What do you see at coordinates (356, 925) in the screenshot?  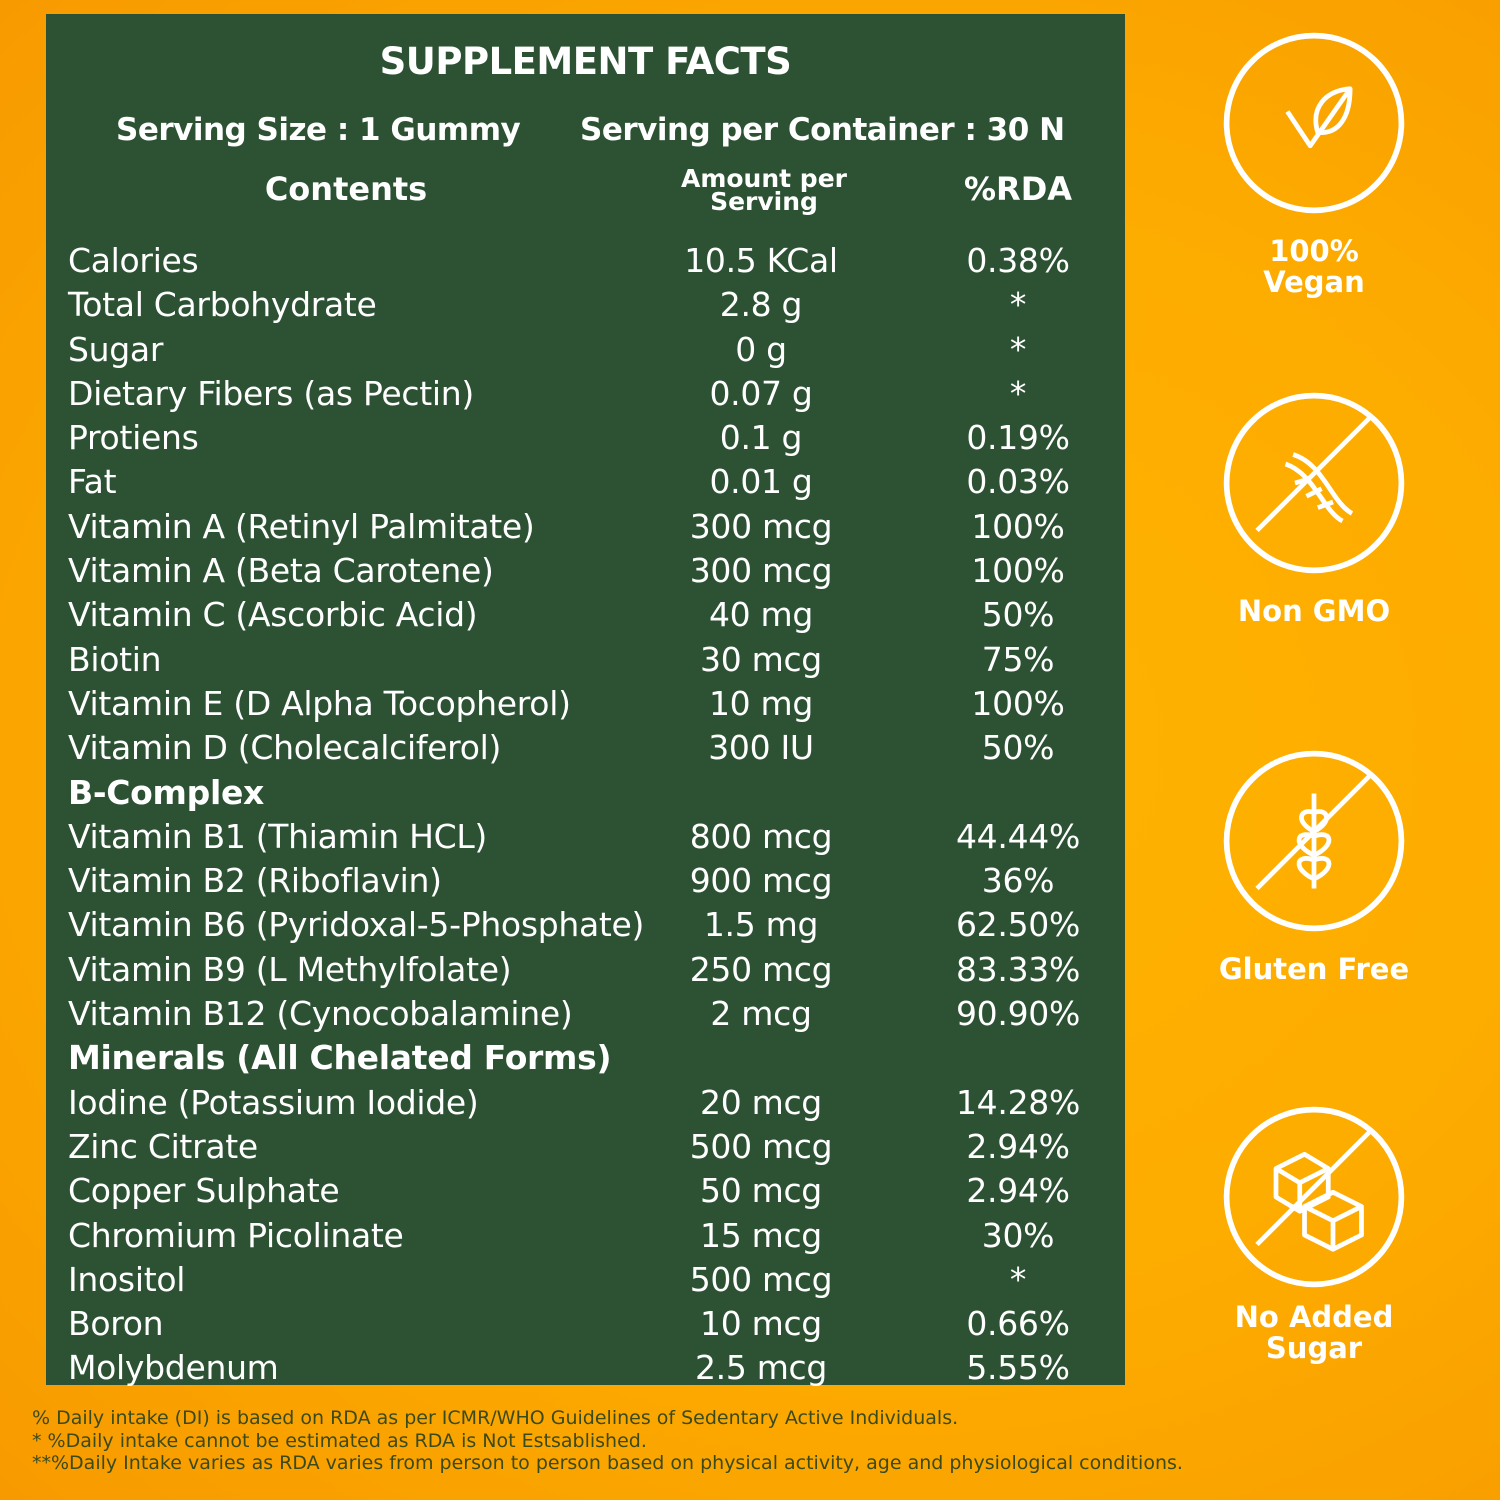 I see `nutrient-name: Vitamin B6 (Pyridoxal-5-Phosphate)` at bounding box center [356, 925].